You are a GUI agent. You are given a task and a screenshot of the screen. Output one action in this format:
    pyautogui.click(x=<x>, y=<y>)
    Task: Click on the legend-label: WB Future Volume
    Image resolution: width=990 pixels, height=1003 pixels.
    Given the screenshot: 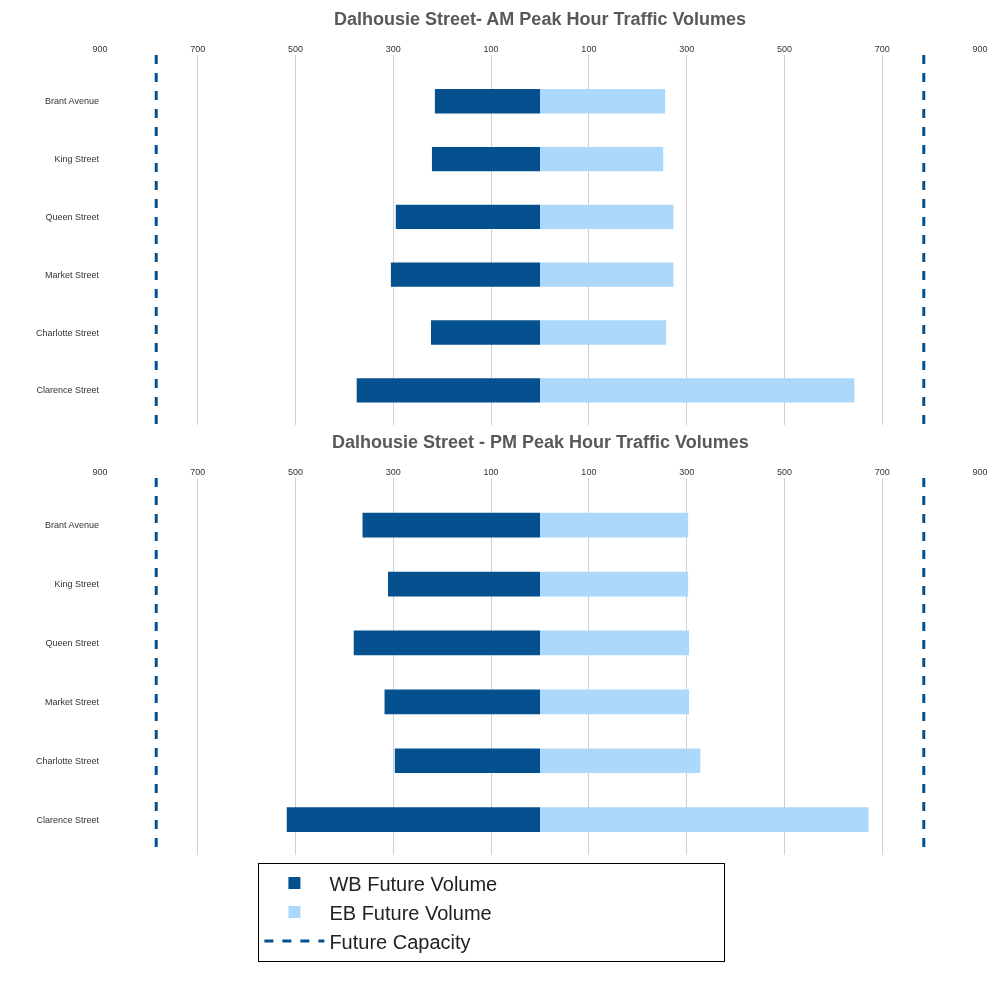 What is the action you would take?
    pyautogui.click(x=413, y=883)
    